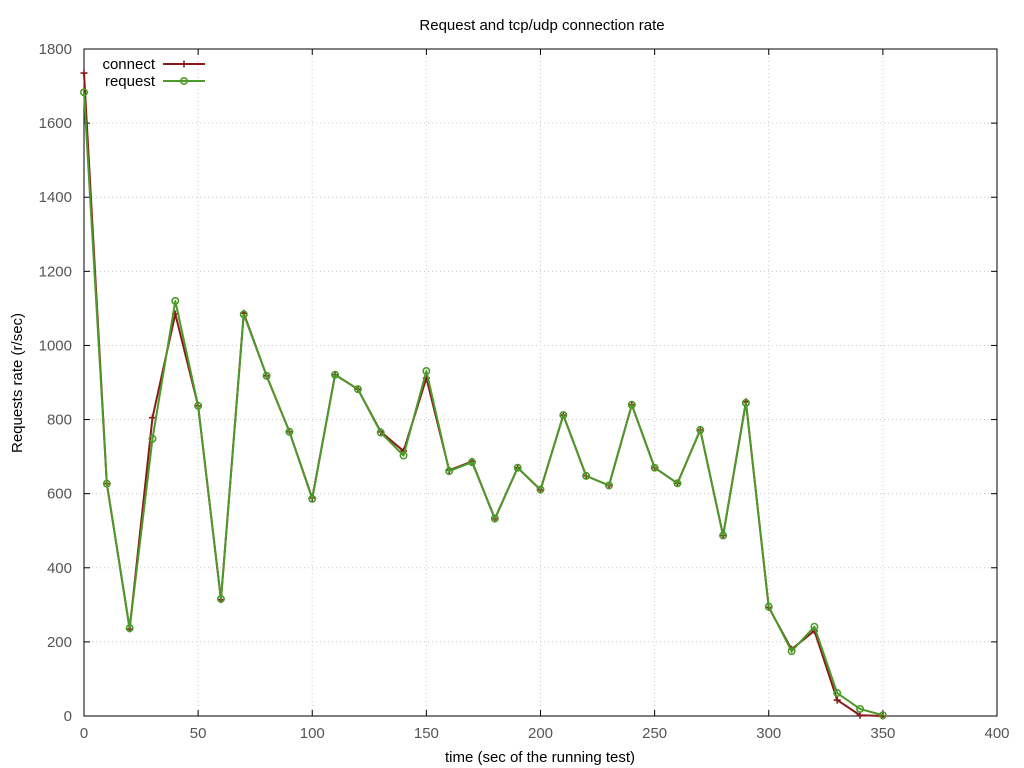  Describe the element at coordinates (84, 733) in the screenshot. I see `x-tick-label: 0` at that location.